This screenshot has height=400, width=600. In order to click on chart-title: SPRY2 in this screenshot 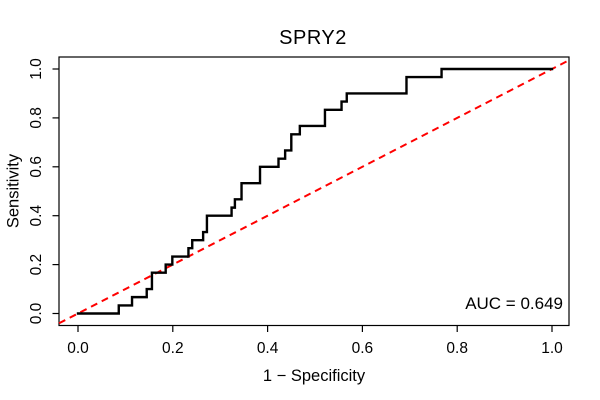, I will do `click(313, 38)`.